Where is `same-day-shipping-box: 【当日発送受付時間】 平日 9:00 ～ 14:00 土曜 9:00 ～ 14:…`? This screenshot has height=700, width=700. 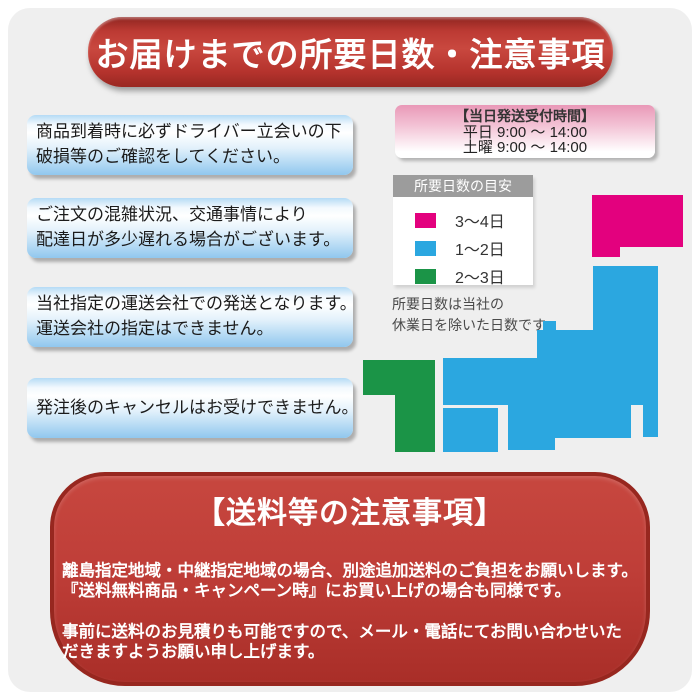 same-day-shipping-box: 【当日発送受付時間】 平日 9:00 ～ 14:00 土曜 9:00 ～ 14:… is located at coordinates (525, 131).